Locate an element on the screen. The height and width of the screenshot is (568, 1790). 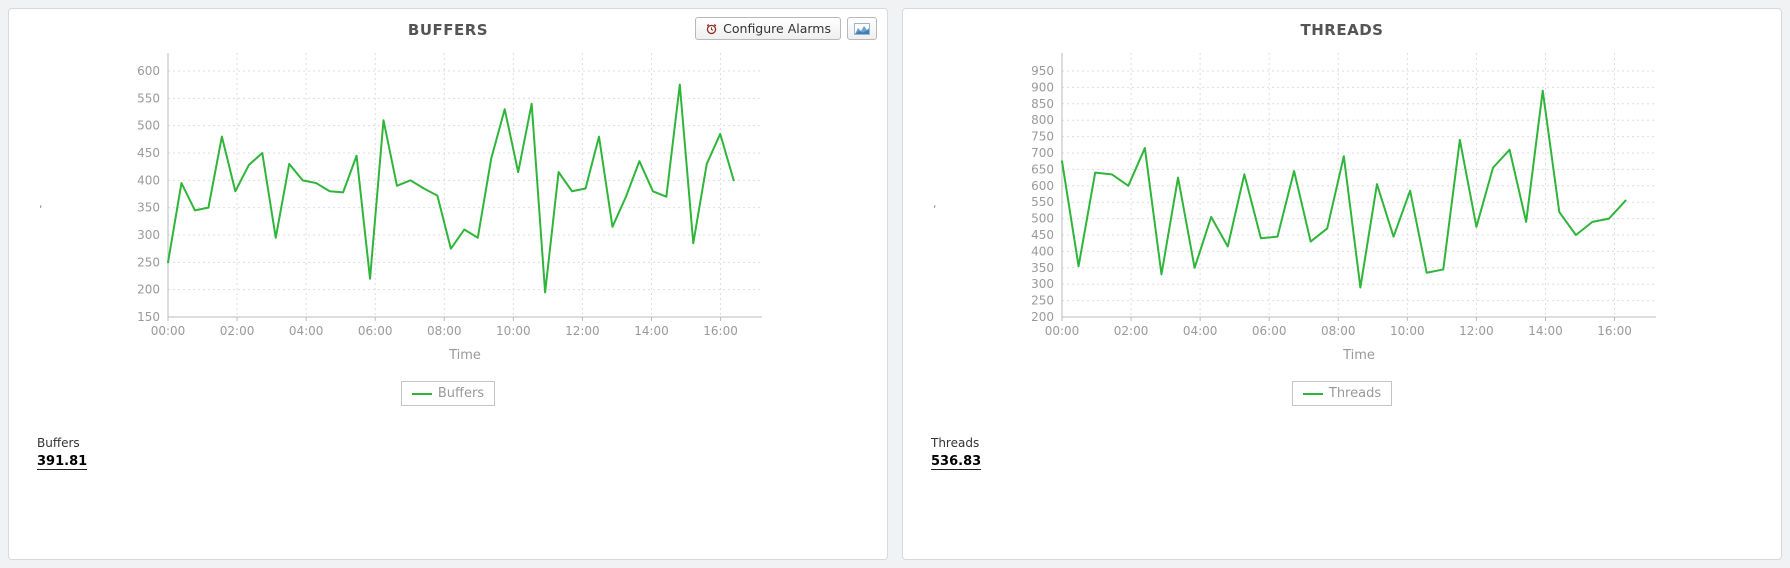
y-tick-label: 750 is located at coordinates (1042, 137).